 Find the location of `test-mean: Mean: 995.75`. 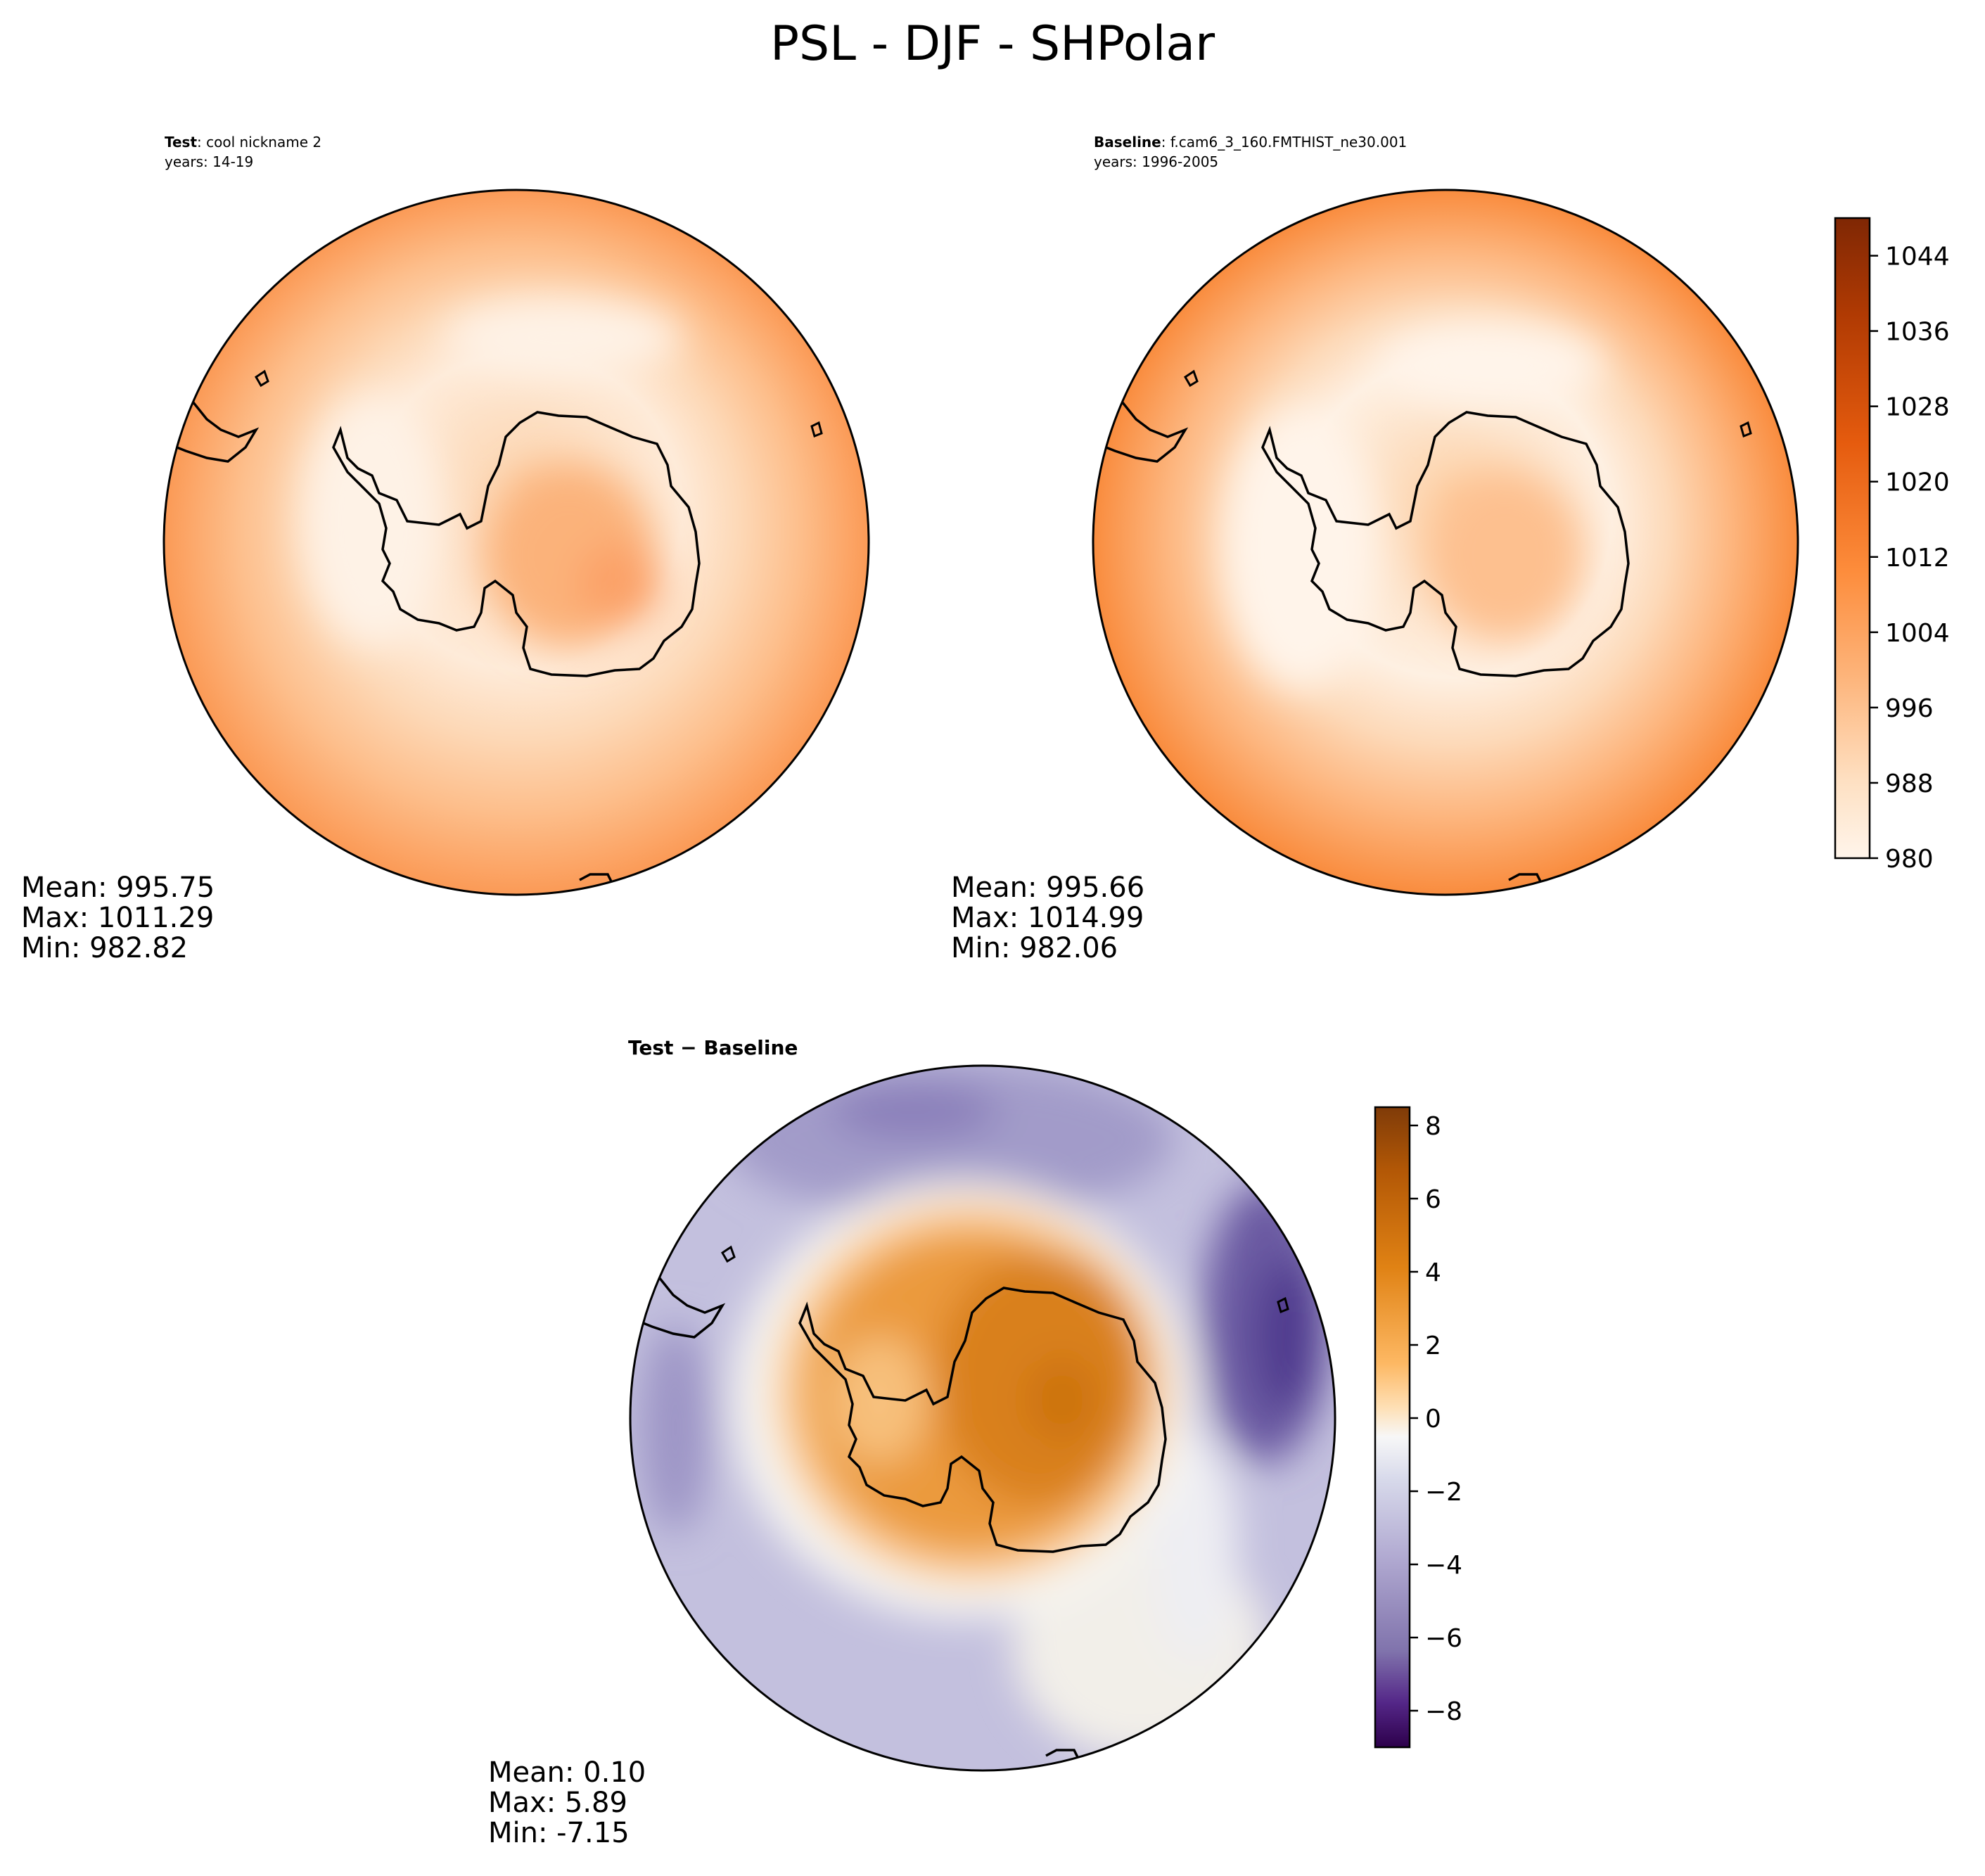

test-mean: Mean: 995.75 is located at coordinates (118, 888).